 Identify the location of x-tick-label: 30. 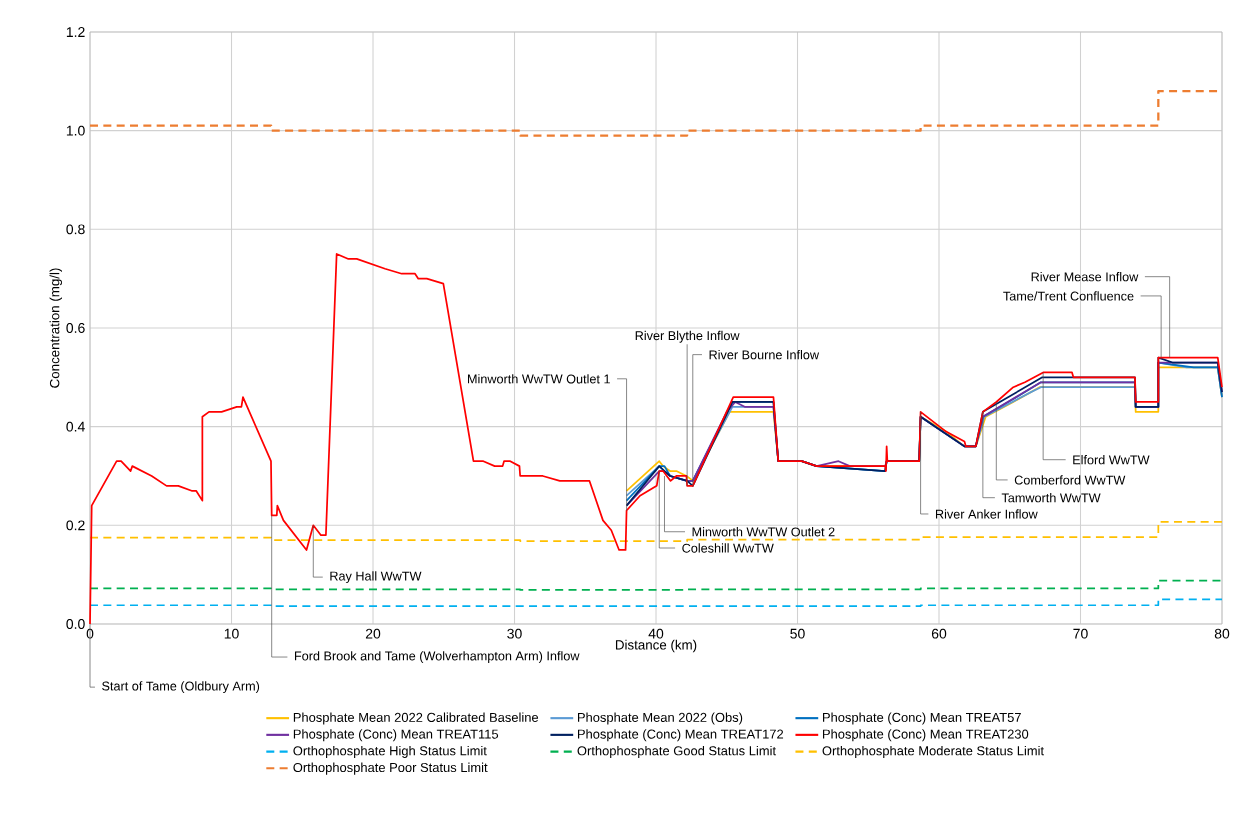
(514, 633).